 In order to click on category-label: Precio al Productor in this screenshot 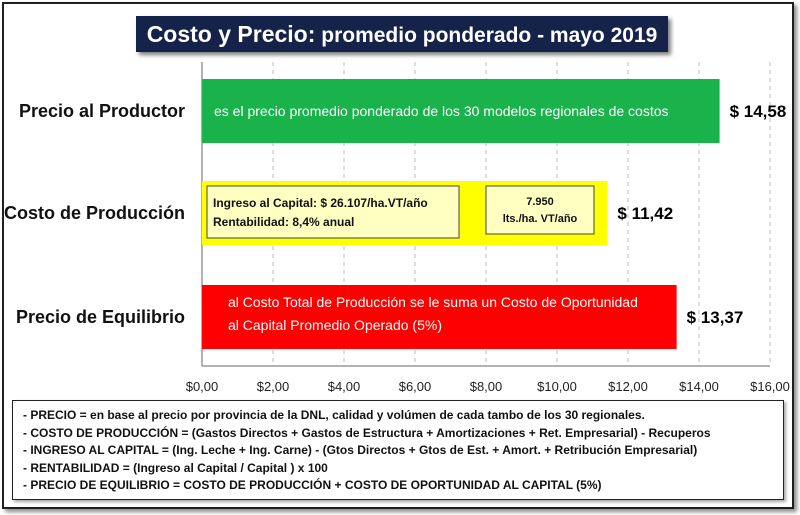, I will do `click(102, 111)`.